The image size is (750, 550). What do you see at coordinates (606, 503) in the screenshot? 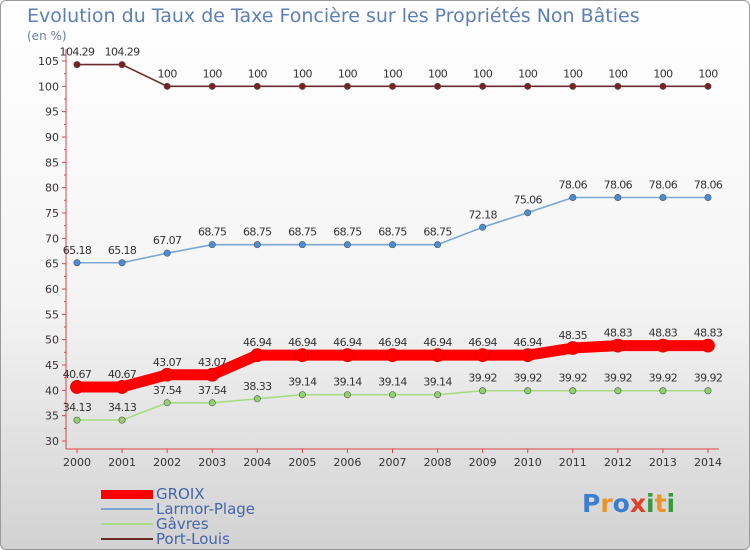
I see `logo-letter: r` at bounding box center [606, 503].